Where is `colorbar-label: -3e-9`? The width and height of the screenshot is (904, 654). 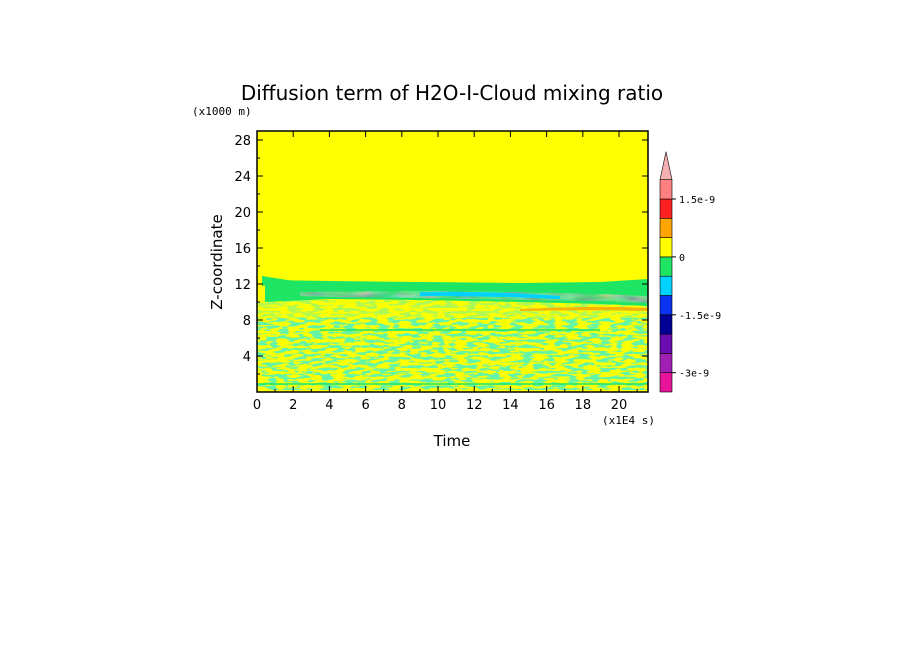 colorbar-label: -3e-9 is located at coordinates (694, 374).